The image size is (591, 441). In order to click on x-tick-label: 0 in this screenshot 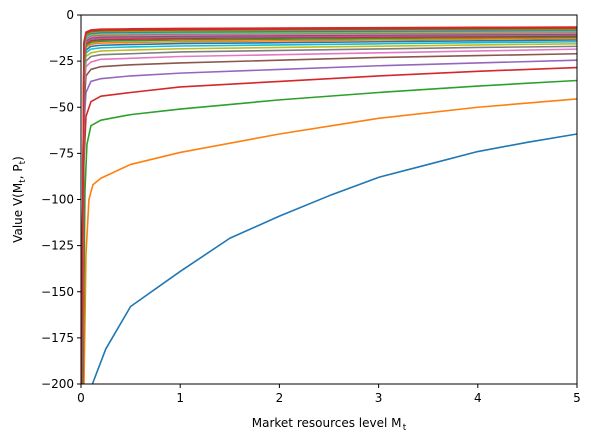, I will do `click(81, 398)`.